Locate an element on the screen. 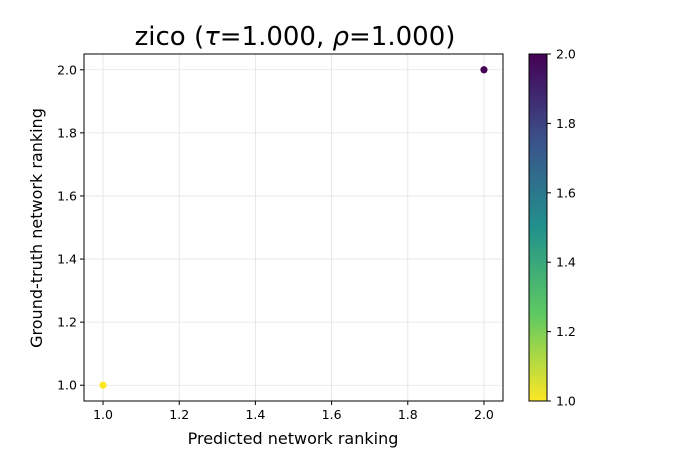 The height and width of the screenshot is (450, 675). y-axis-label: Ground-truth network ranking is located at coordinates (36, 228).